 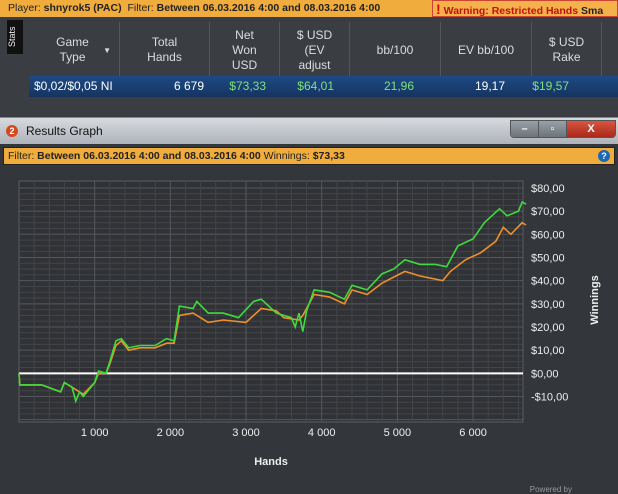 I want to click on cell-ev-bb100: 19,17, so click(x=489, y=86).